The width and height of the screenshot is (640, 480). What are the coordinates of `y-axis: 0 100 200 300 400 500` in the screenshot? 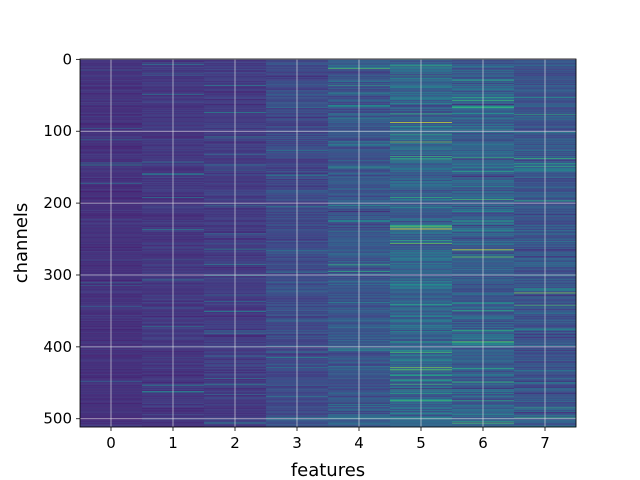 It's located at (61, 239).